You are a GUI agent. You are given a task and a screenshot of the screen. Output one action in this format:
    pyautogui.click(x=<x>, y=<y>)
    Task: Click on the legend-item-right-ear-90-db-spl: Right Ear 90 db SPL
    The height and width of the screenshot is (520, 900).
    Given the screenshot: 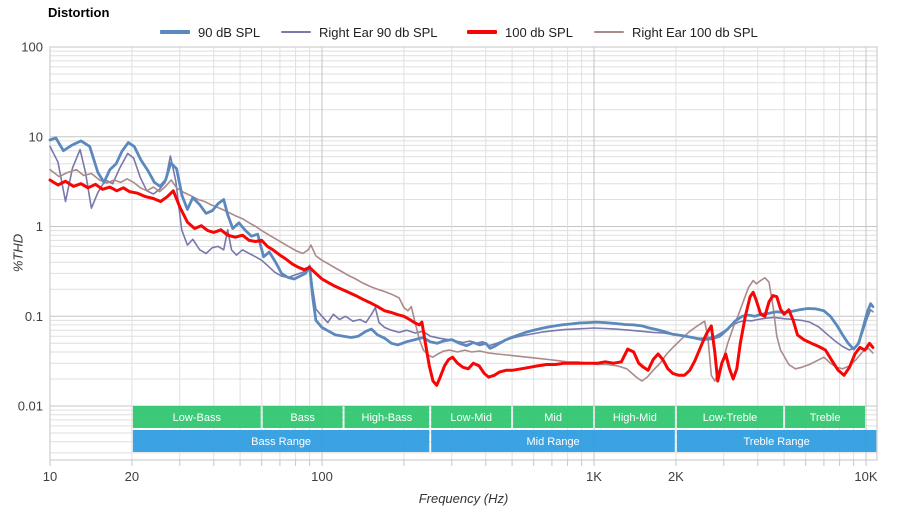 What is the action you would take?
    pyautogui.click(x=359, y=32)
    